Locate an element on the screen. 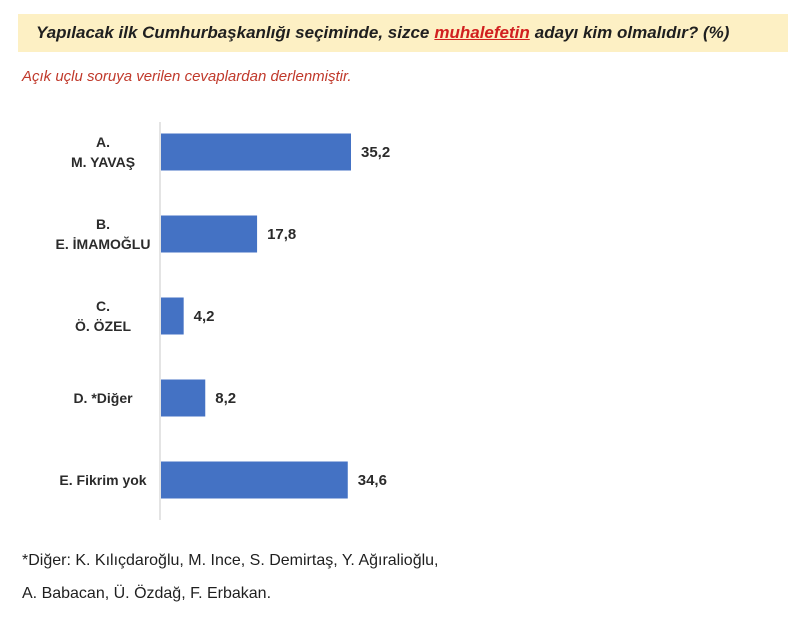 This screenshot has width=800, height=630. value-label-1: 17,8 is located at coordinates (281, 234).